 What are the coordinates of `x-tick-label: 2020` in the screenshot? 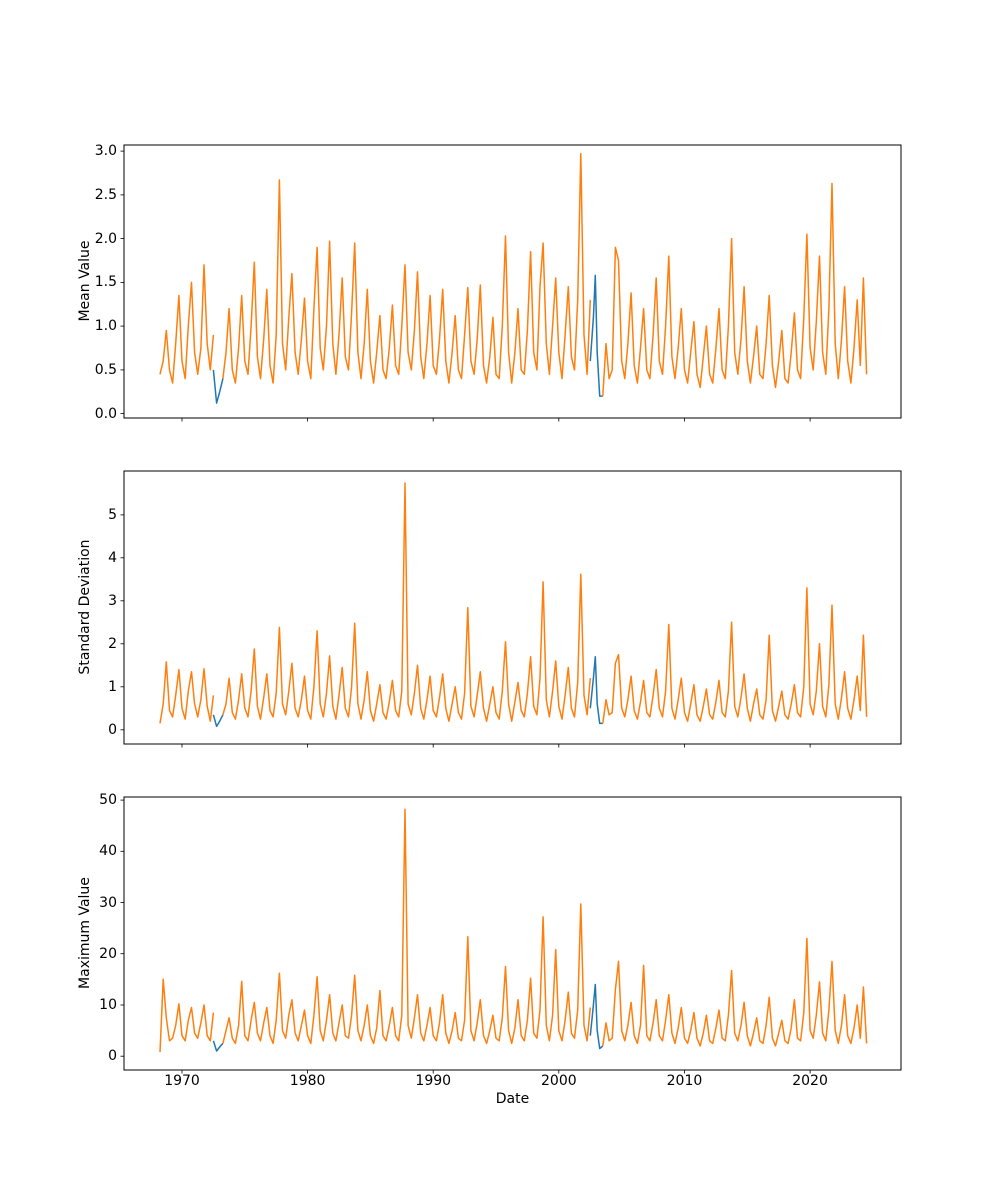 It's located at (810, 1081).